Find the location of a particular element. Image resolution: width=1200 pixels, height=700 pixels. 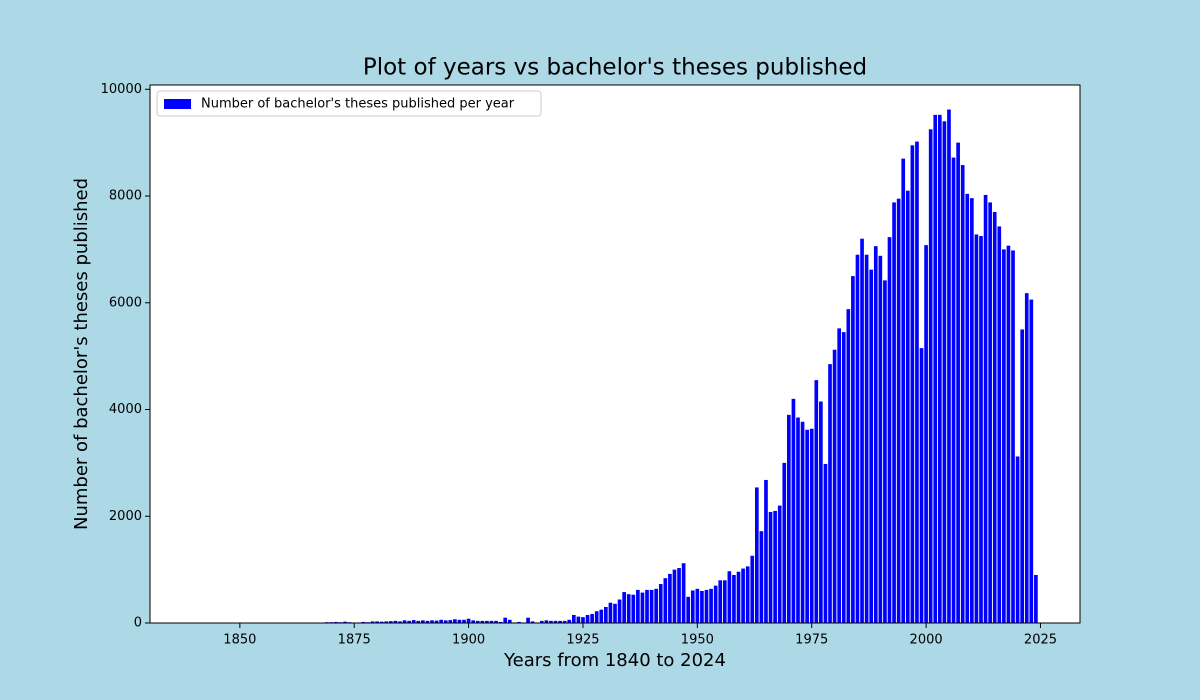

x-tick-label: 1875 is located at coordinates (354, 640).